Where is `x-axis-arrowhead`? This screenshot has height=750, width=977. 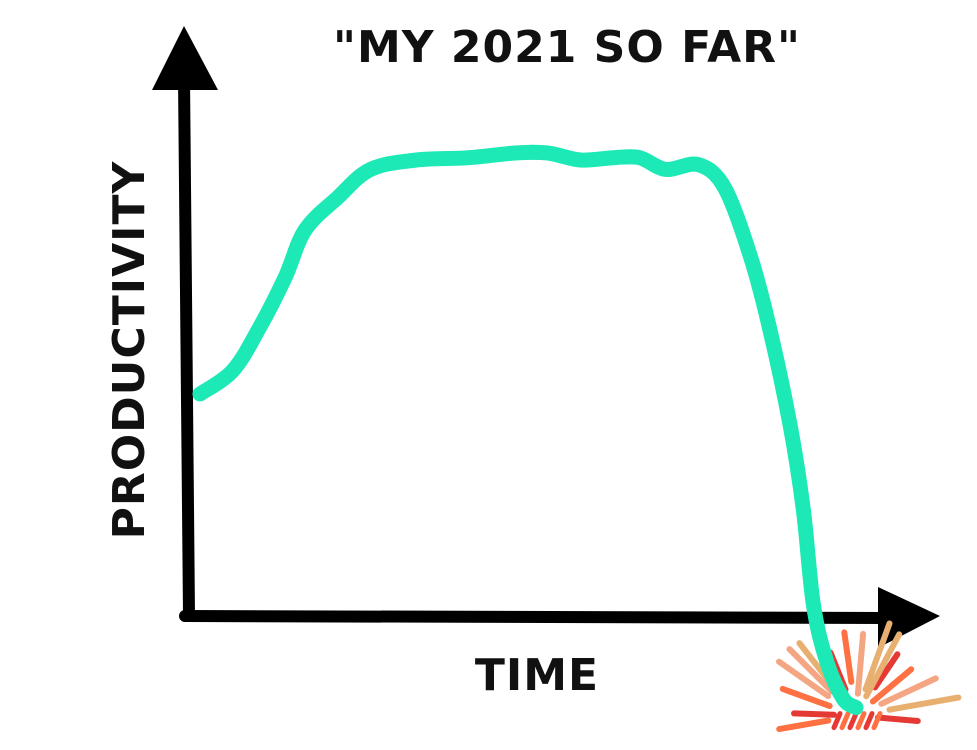
x-axis-arrowhead is located at coordinates (909, 617).